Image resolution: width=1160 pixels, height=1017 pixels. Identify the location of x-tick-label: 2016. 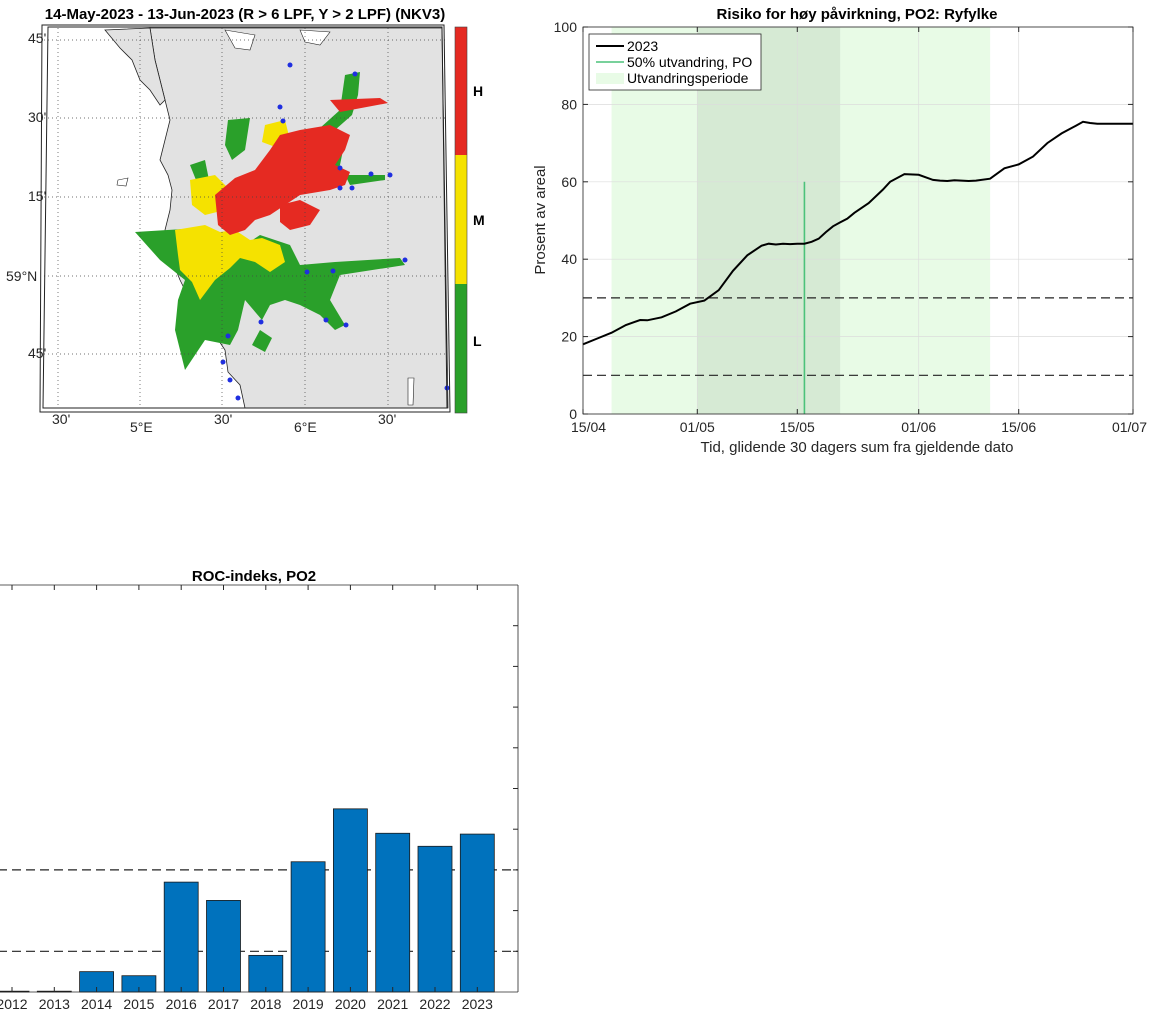
(181, 1004).